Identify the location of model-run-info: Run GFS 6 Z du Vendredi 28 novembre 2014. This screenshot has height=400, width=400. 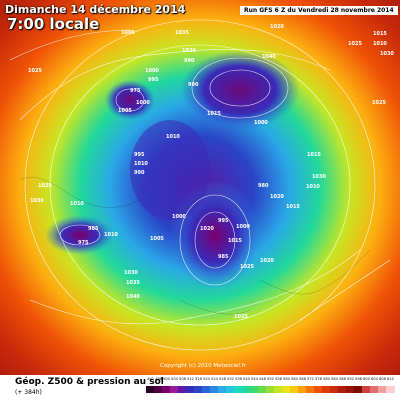
(319, 10).